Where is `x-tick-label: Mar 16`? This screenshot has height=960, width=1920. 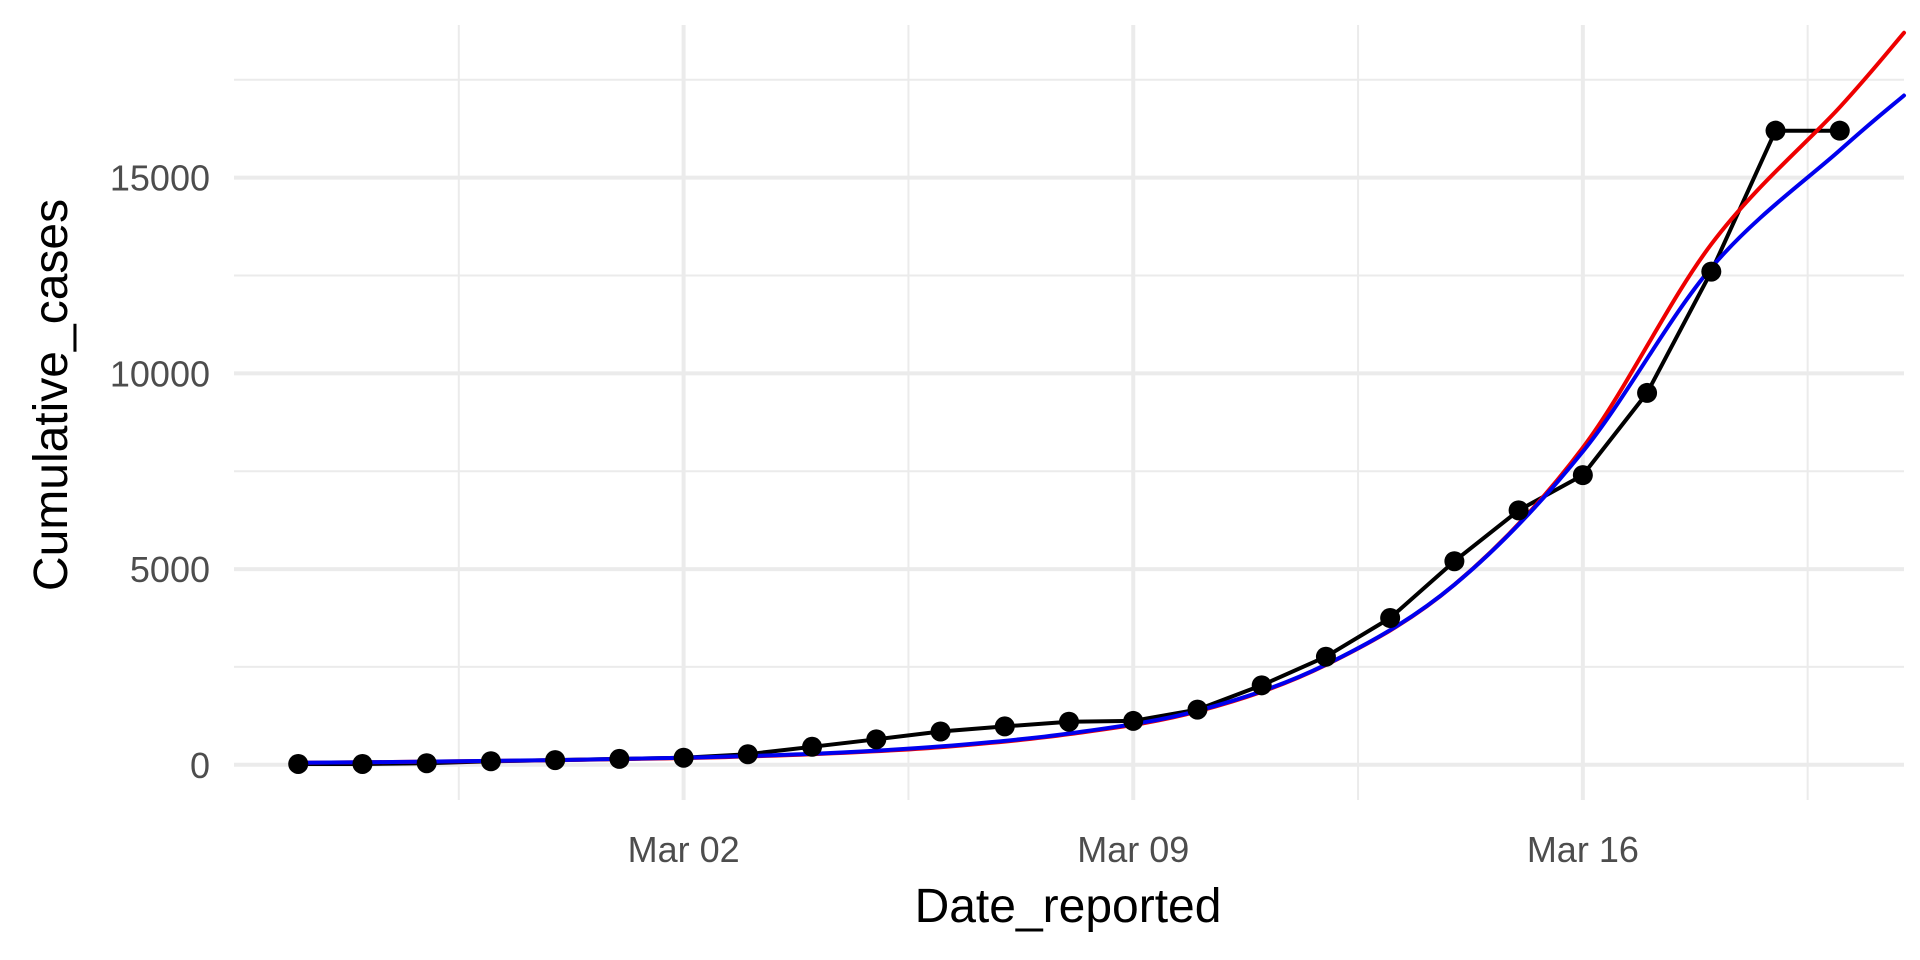 x-tick-label: Mar 16 is located at coordinates (1583, 849).